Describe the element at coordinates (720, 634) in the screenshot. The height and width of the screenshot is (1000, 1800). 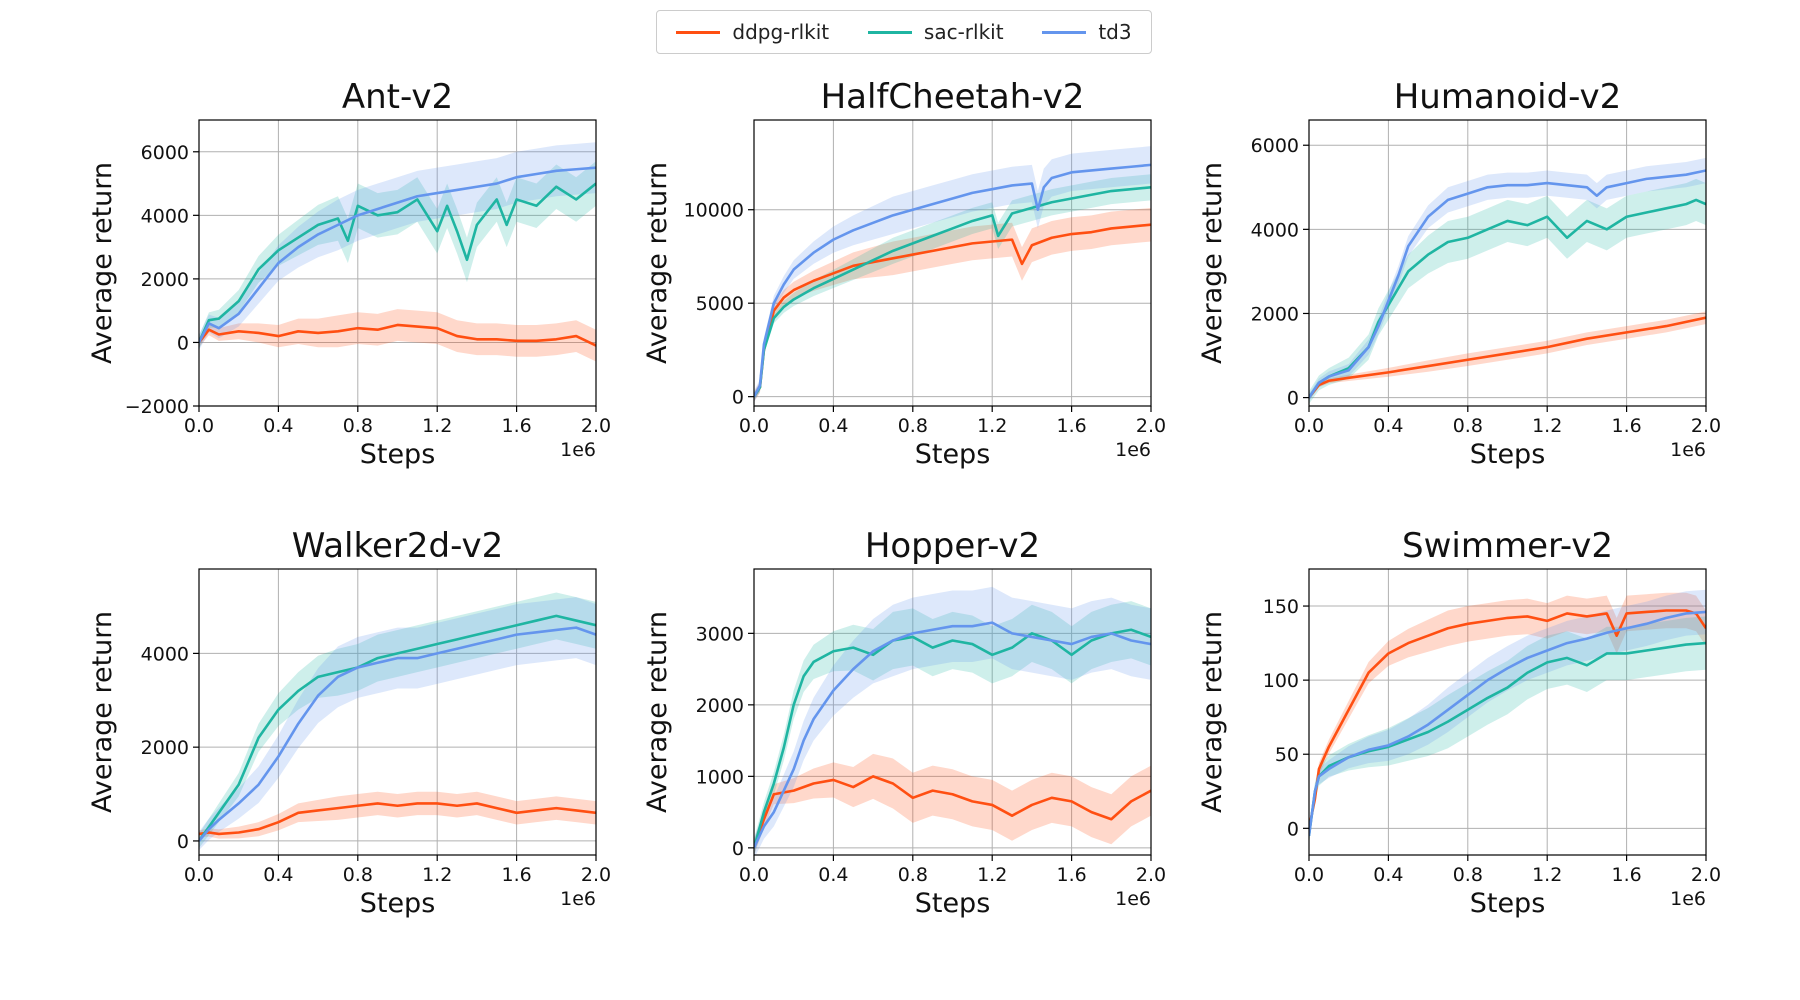
I see `y-tick-label: 3000` at that location.